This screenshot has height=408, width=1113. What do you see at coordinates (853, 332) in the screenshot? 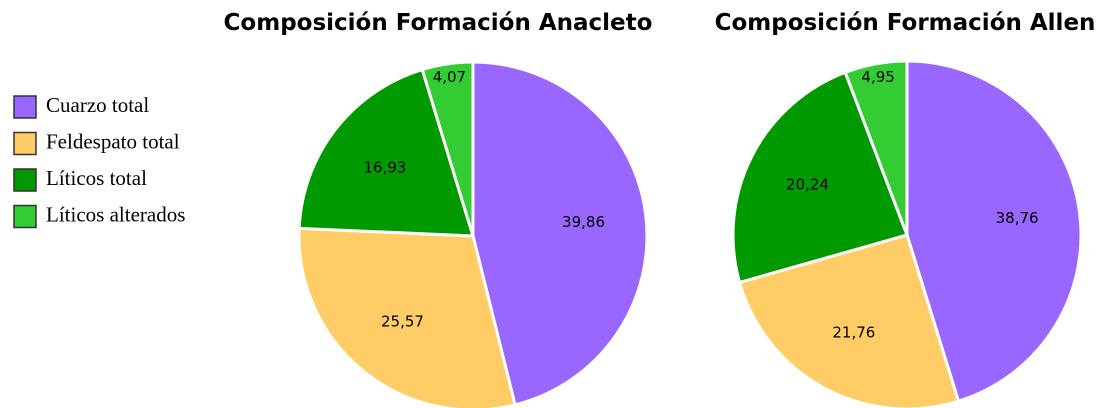
I see `data-label: 21,76` at bounding box center [853, 332].